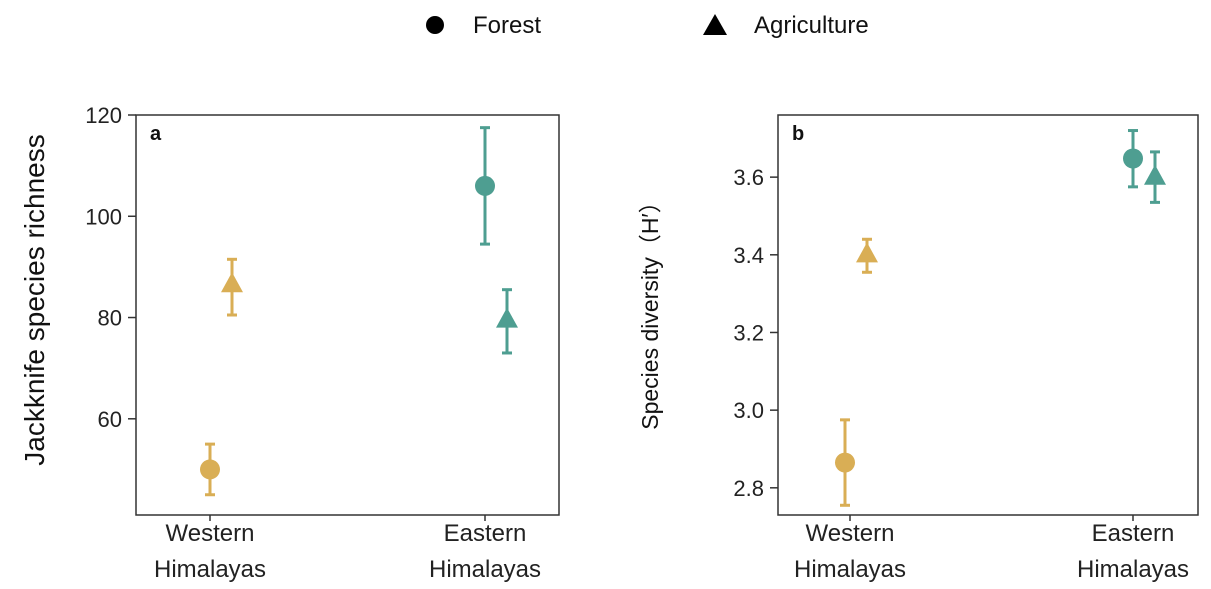 Image resolution: width=1211 pixels, height=589 pixels. I want to click on panel-b-ytick-label: 3.6, so click(748, 177).